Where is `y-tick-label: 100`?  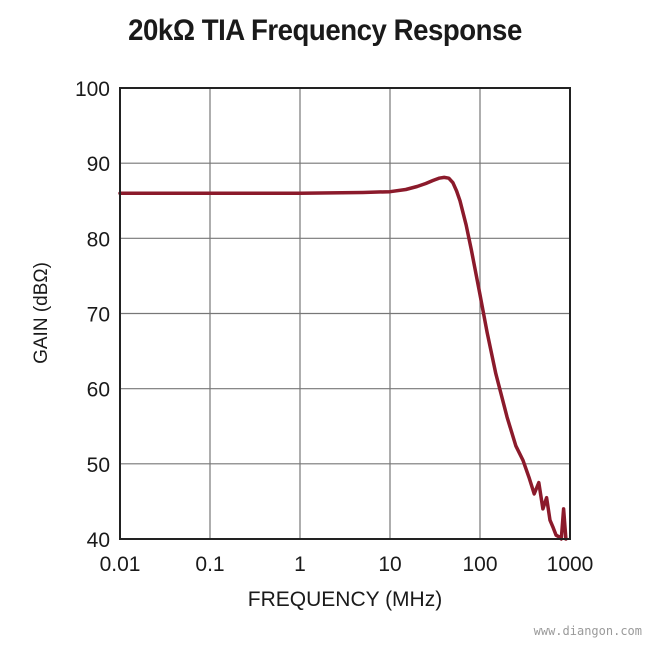 y-tick-label: 100 is located at coordinates (92, 89).